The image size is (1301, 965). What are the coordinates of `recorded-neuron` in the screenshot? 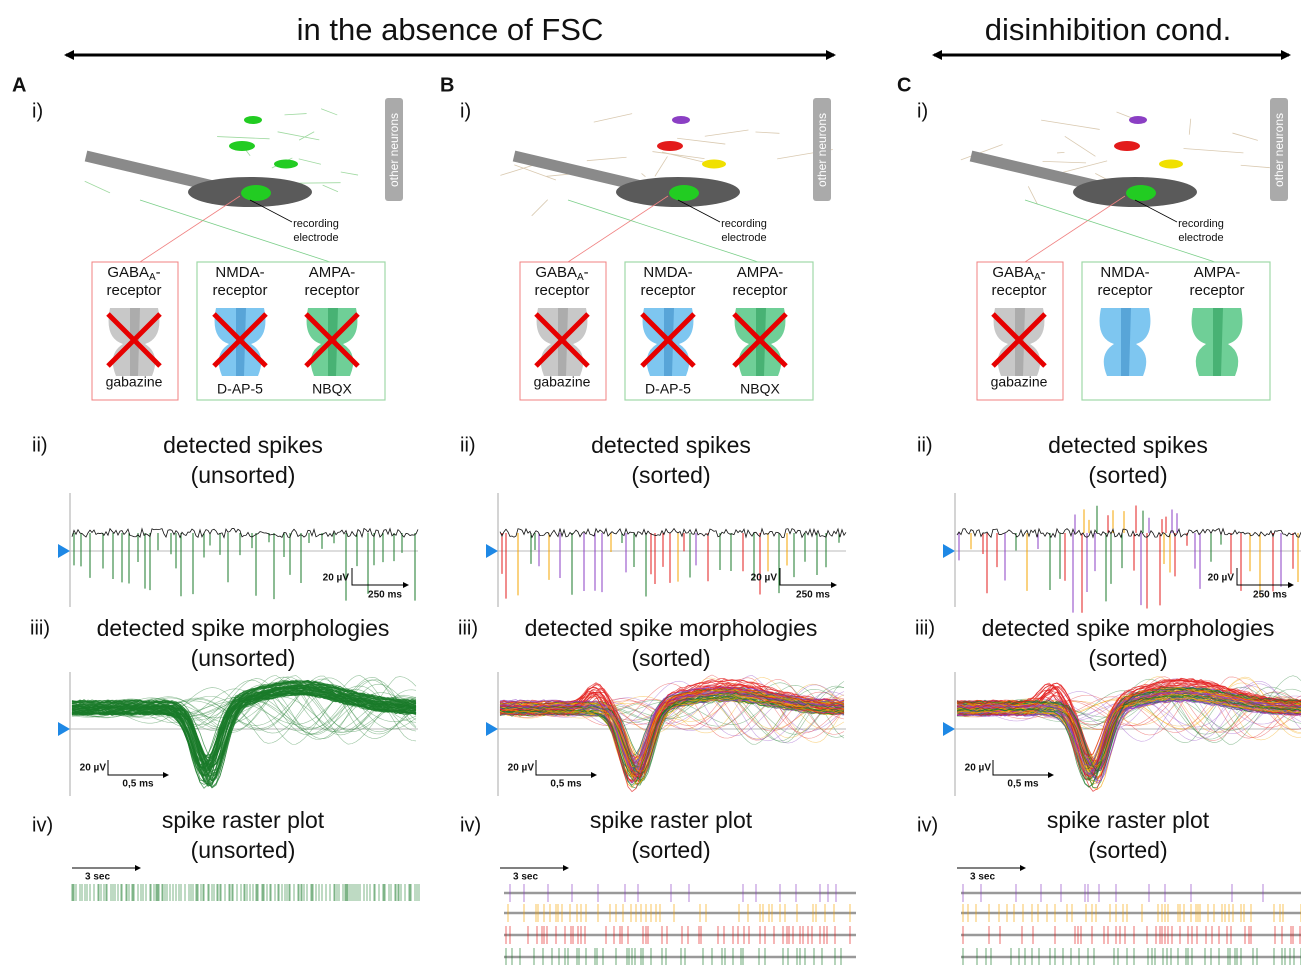 It's located at (684, 193).